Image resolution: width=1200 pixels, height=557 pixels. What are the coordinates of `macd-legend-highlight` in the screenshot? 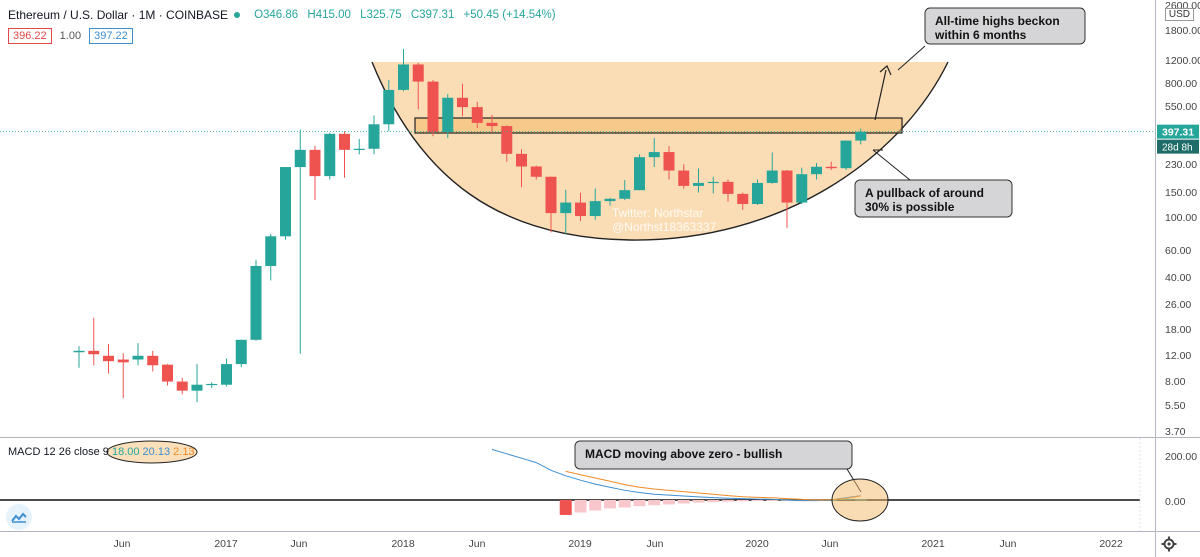 It's located at (152, 452).